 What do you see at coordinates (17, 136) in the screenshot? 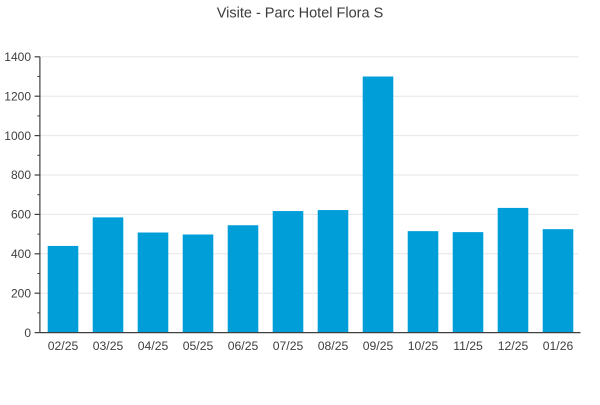
I see `svg-text: 1000` at bounding box center [17, 136].